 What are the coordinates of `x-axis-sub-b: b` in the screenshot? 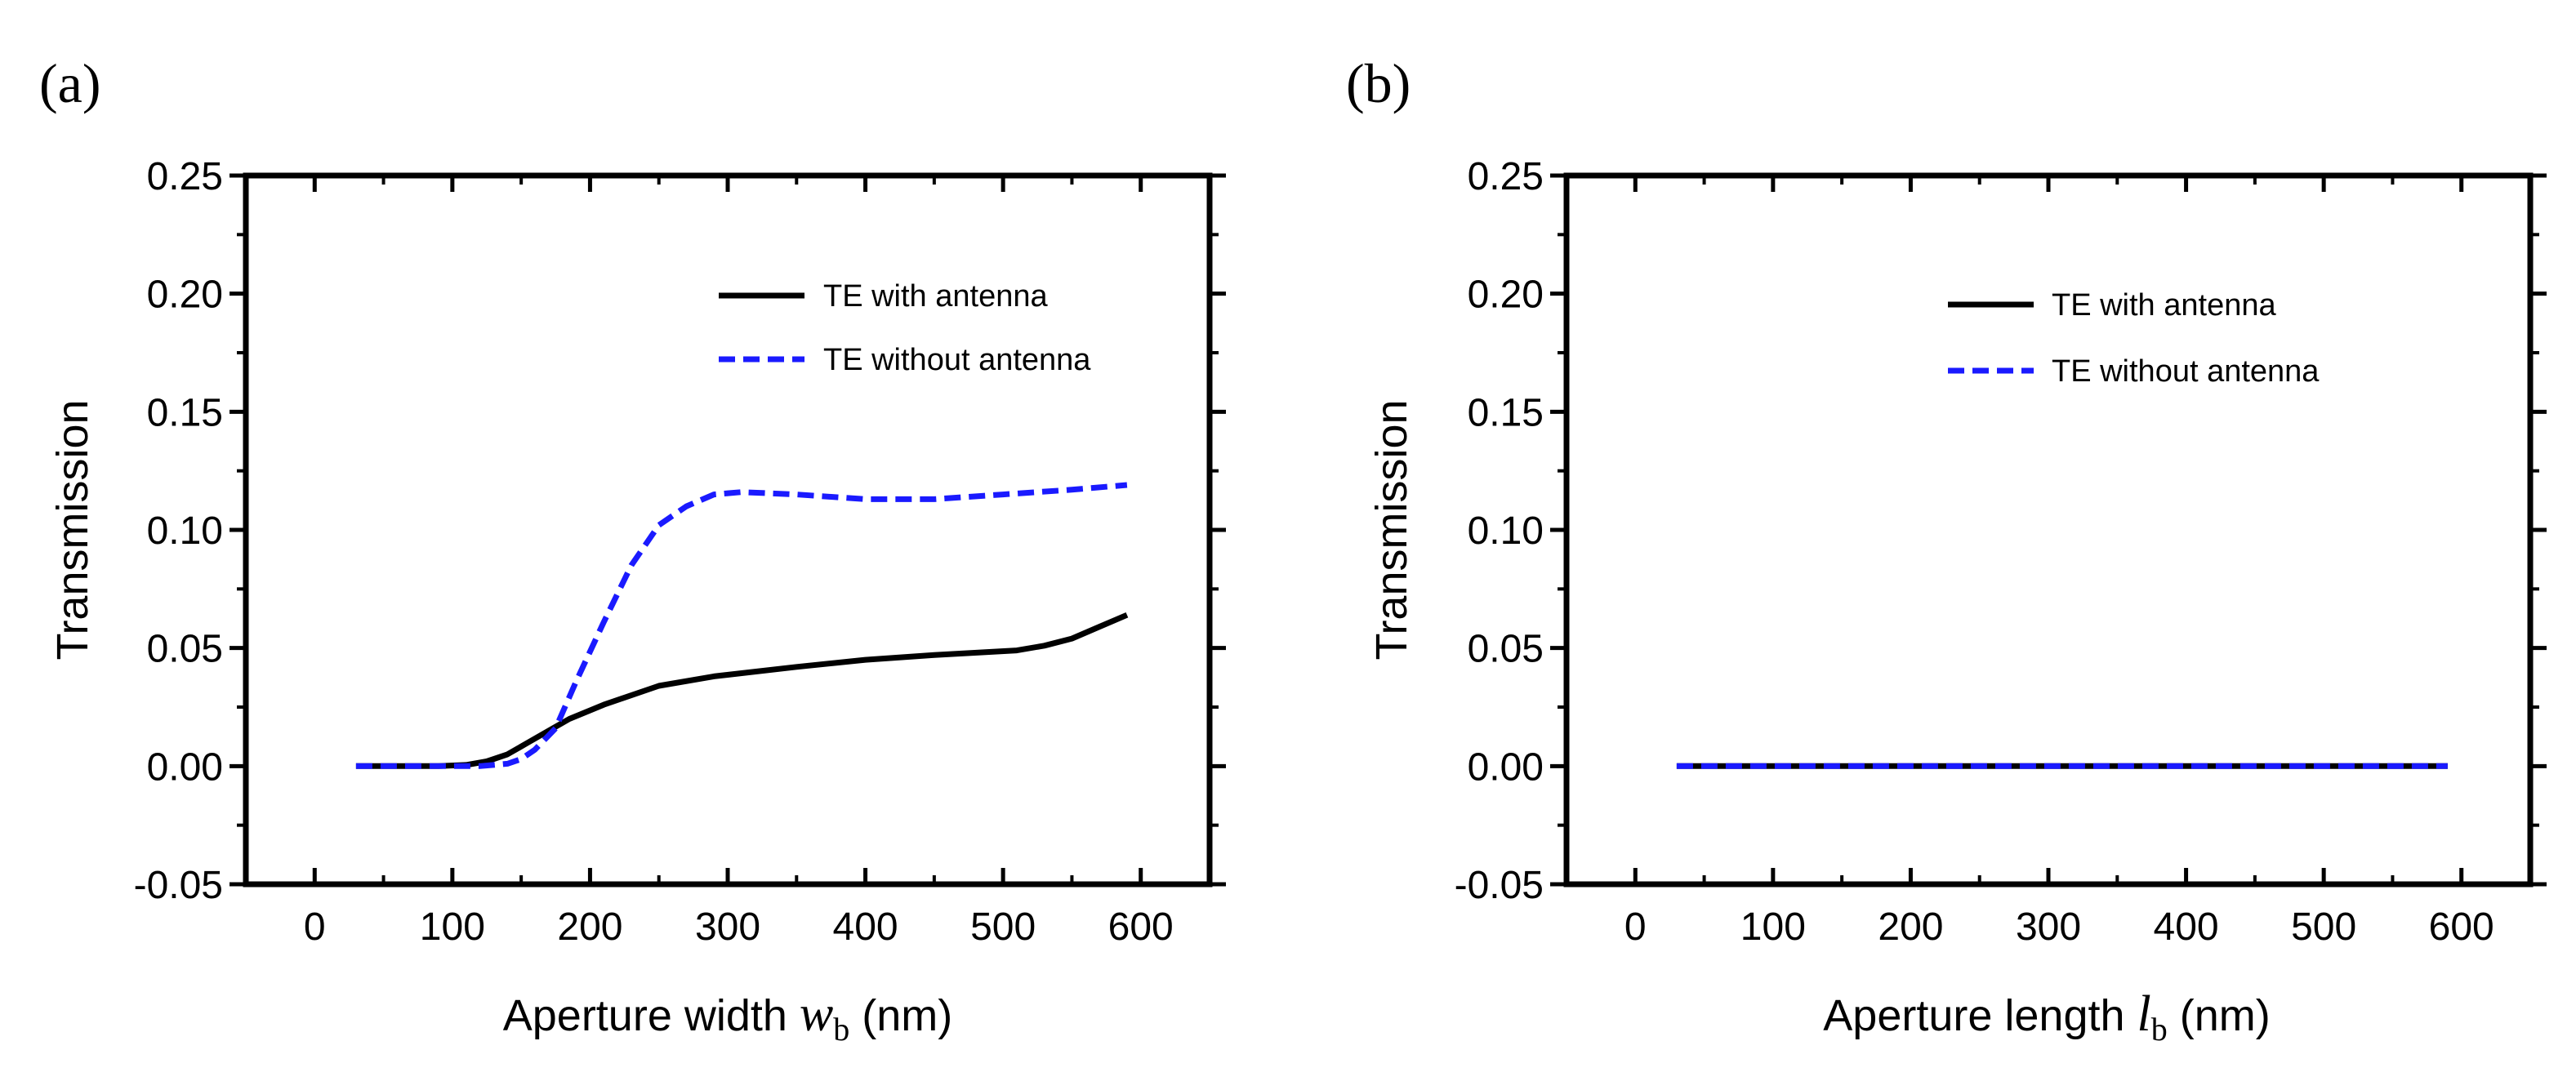 It's located at (2159, 1029).